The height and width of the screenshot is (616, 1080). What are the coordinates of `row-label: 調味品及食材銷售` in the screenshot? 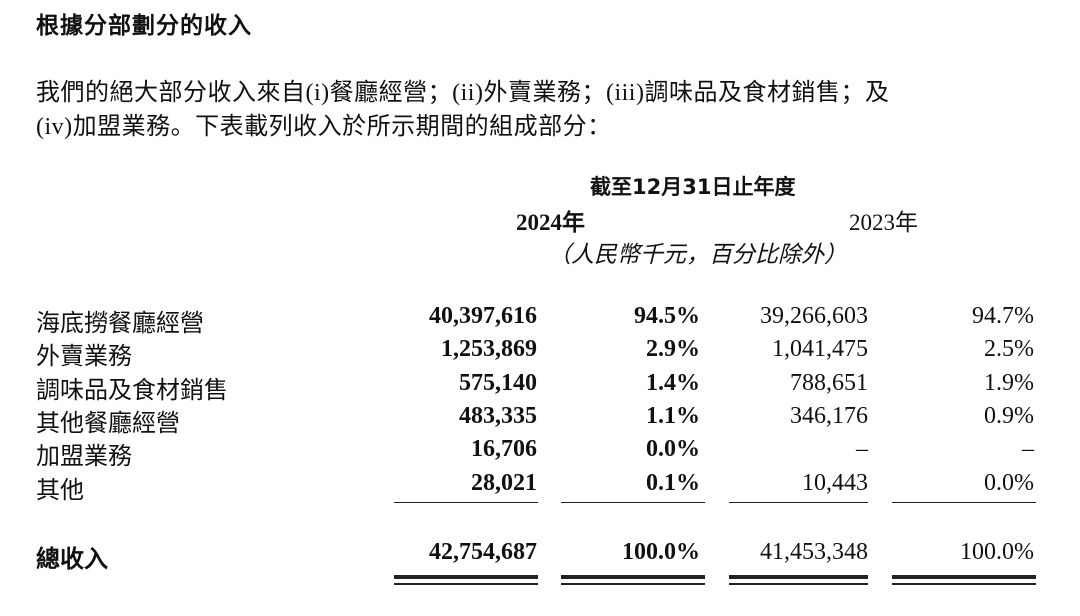 It's located at (132, 390).